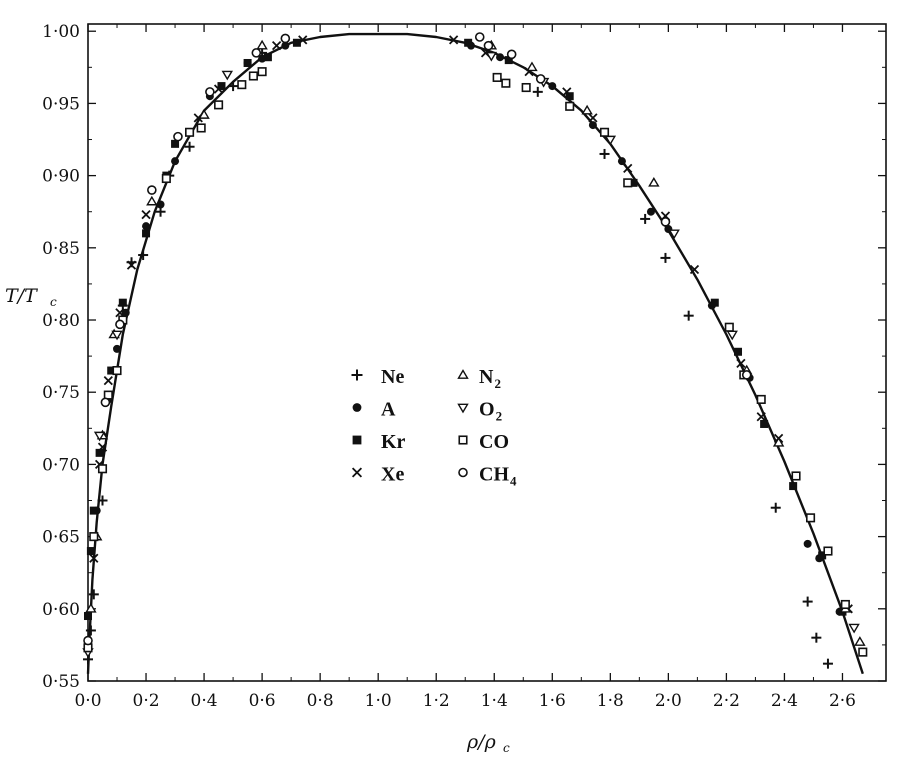 The height and width of the screenshot is (763, 905). Describe the element at coordinates (497, 383) in the screenshot. I see `legend-subscript-n2: 2` at that location.